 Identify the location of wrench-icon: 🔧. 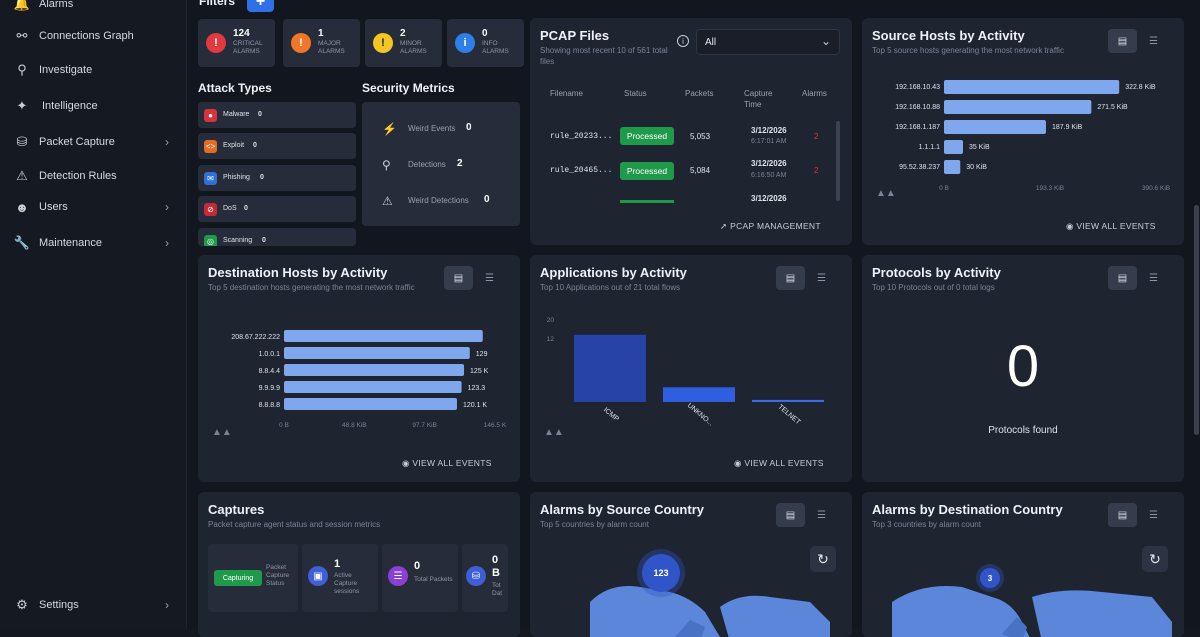
(22, 242).